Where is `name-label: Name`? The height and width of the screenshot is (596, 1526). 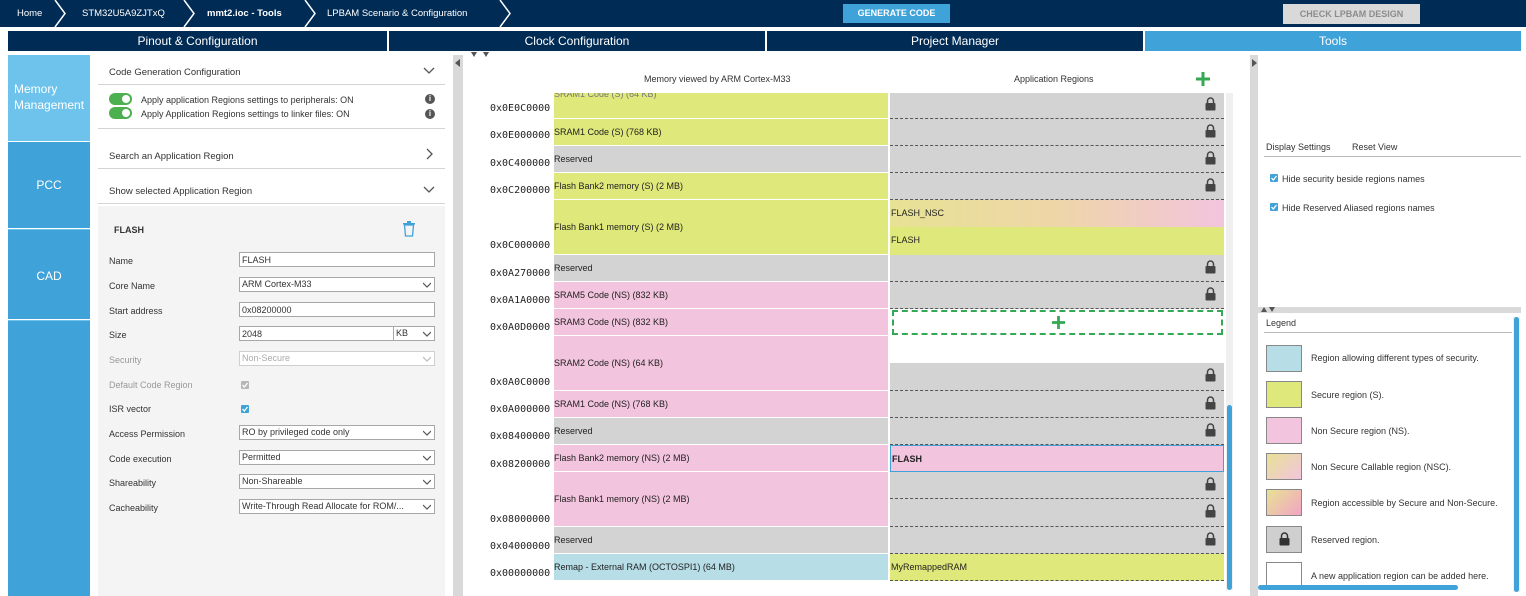 name-label: Name is located at coordinates (121, 261).